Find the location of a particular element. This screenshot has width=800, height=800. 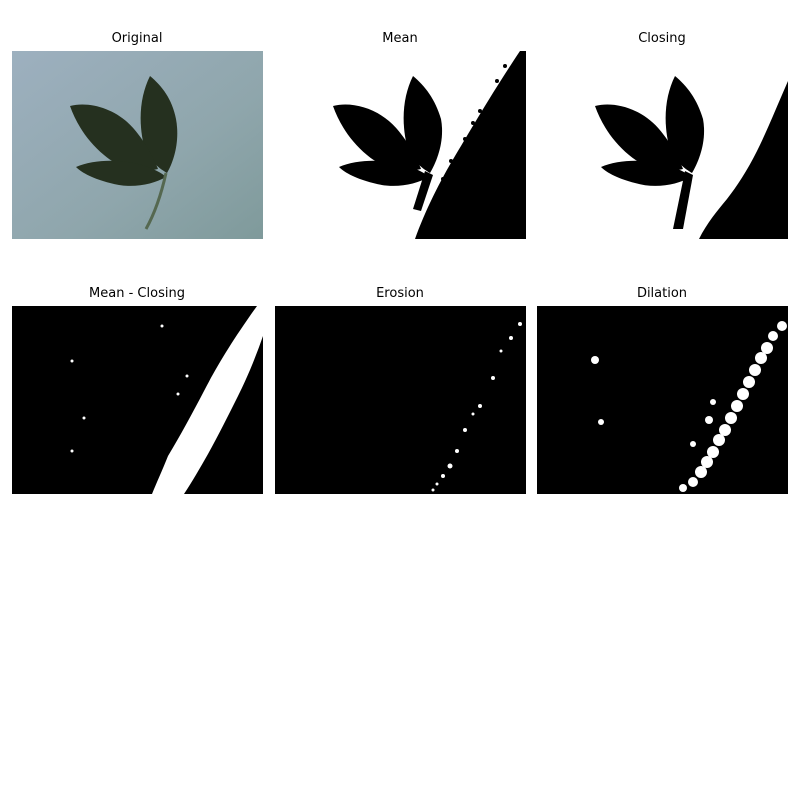

title-dilation: Dilation is located at coordinates (662, 293).